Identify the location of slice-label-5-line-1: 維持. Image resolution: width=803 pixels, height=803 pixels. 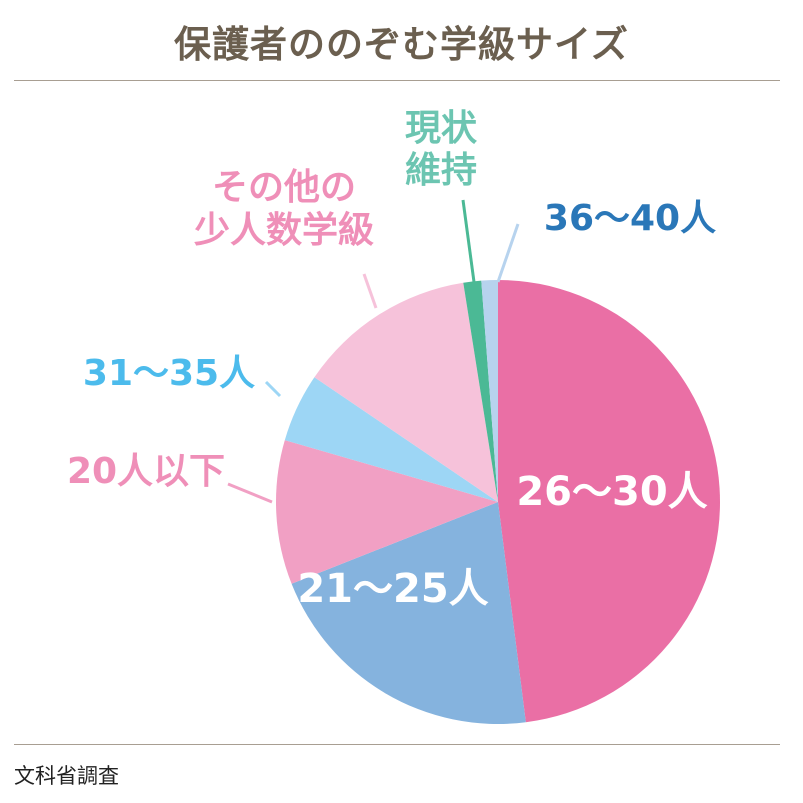
(441, 170).